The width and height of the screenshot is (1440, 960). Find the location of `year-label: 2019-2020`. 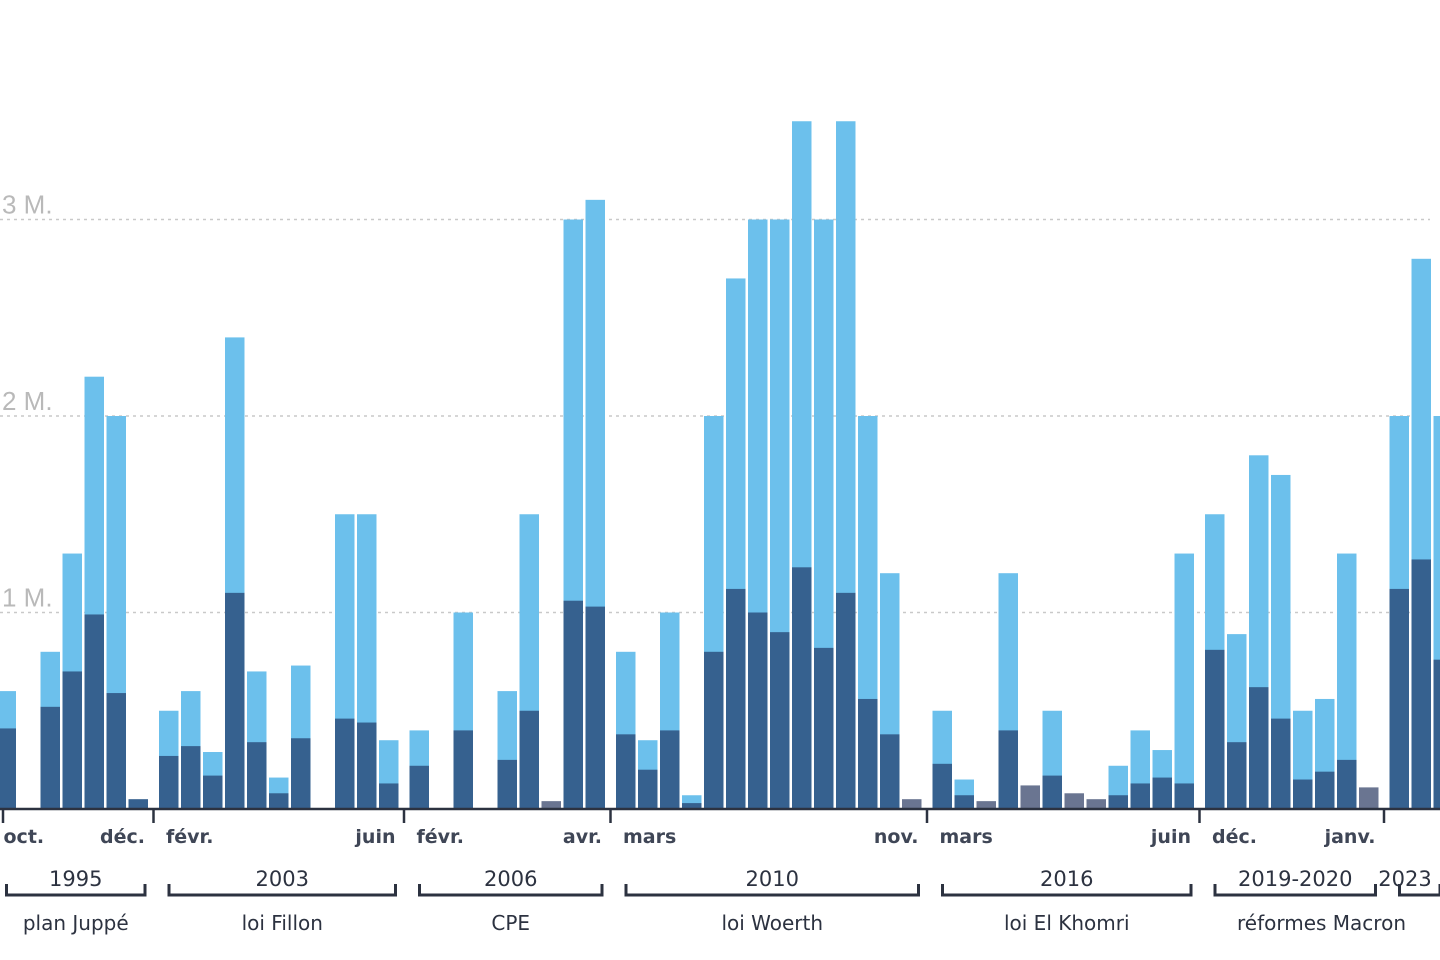

year-label: 2019-2020 is located at coordinates (1295, 879).